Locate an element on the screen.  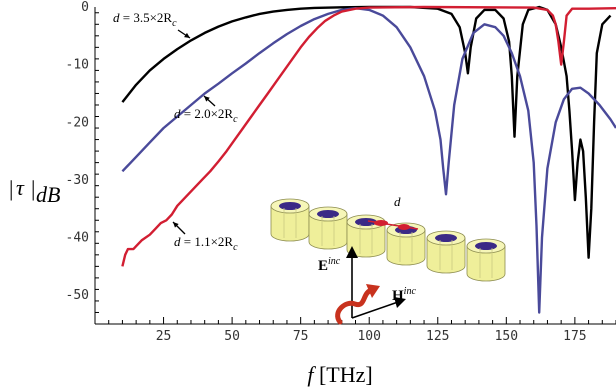
x-axis-unit: [THz] is located at coordinates (342, 374).